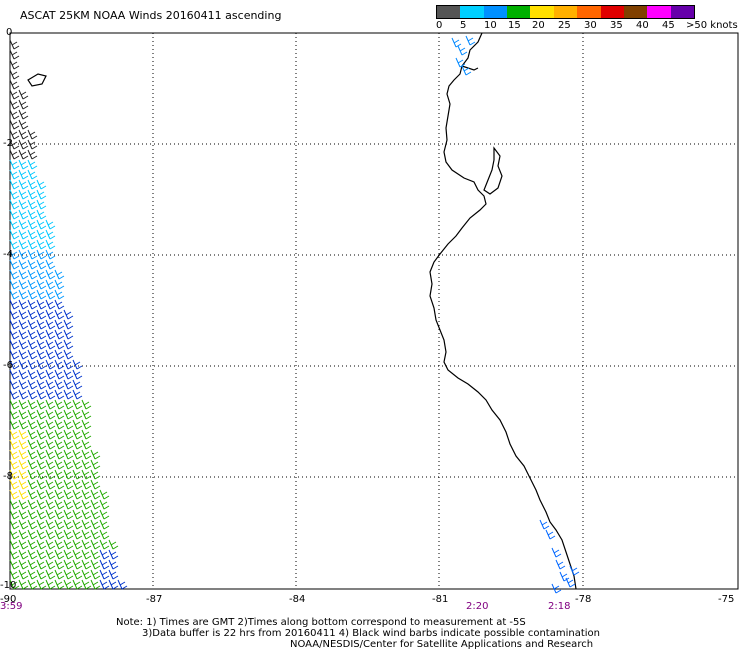 This screenshot has height=650, width=740. I want to click on time-label-mid: 2:20, so click(477, 606).